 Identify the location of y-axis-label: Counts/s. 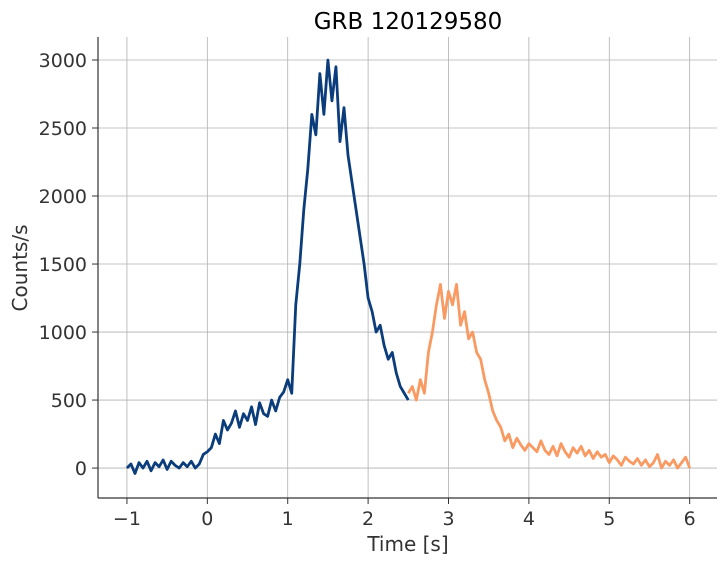
(20, 268).